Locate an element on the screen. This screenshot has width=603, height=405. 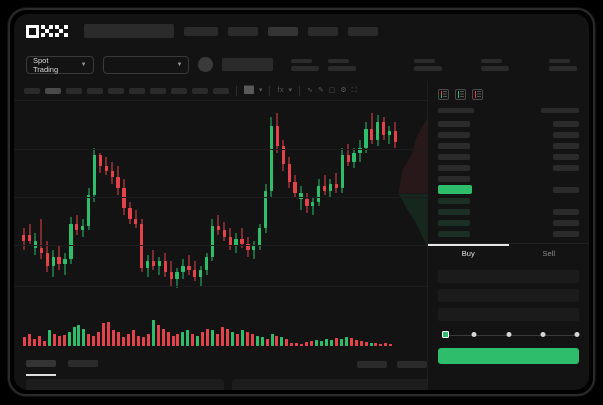
orderbook-both-icon is located at coordinates (443, 94).